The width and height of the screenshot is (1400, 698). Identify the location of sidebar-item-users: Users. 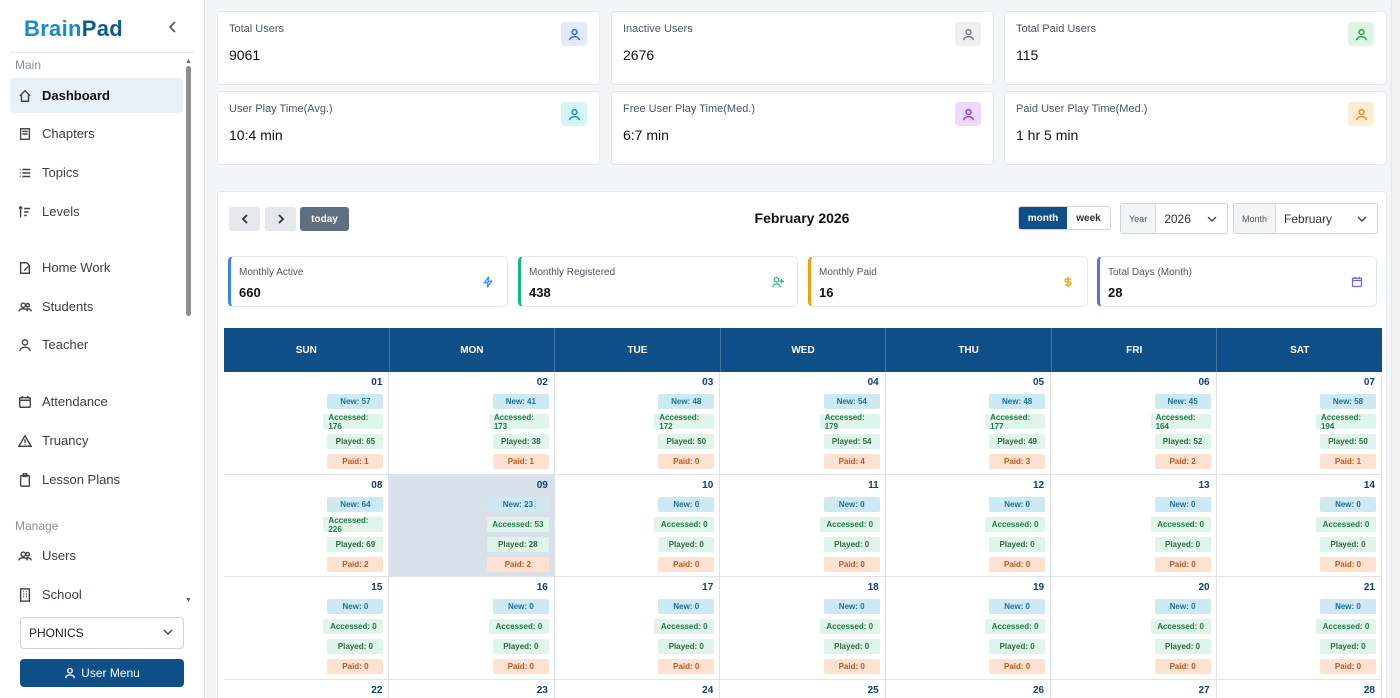
(96, 555).